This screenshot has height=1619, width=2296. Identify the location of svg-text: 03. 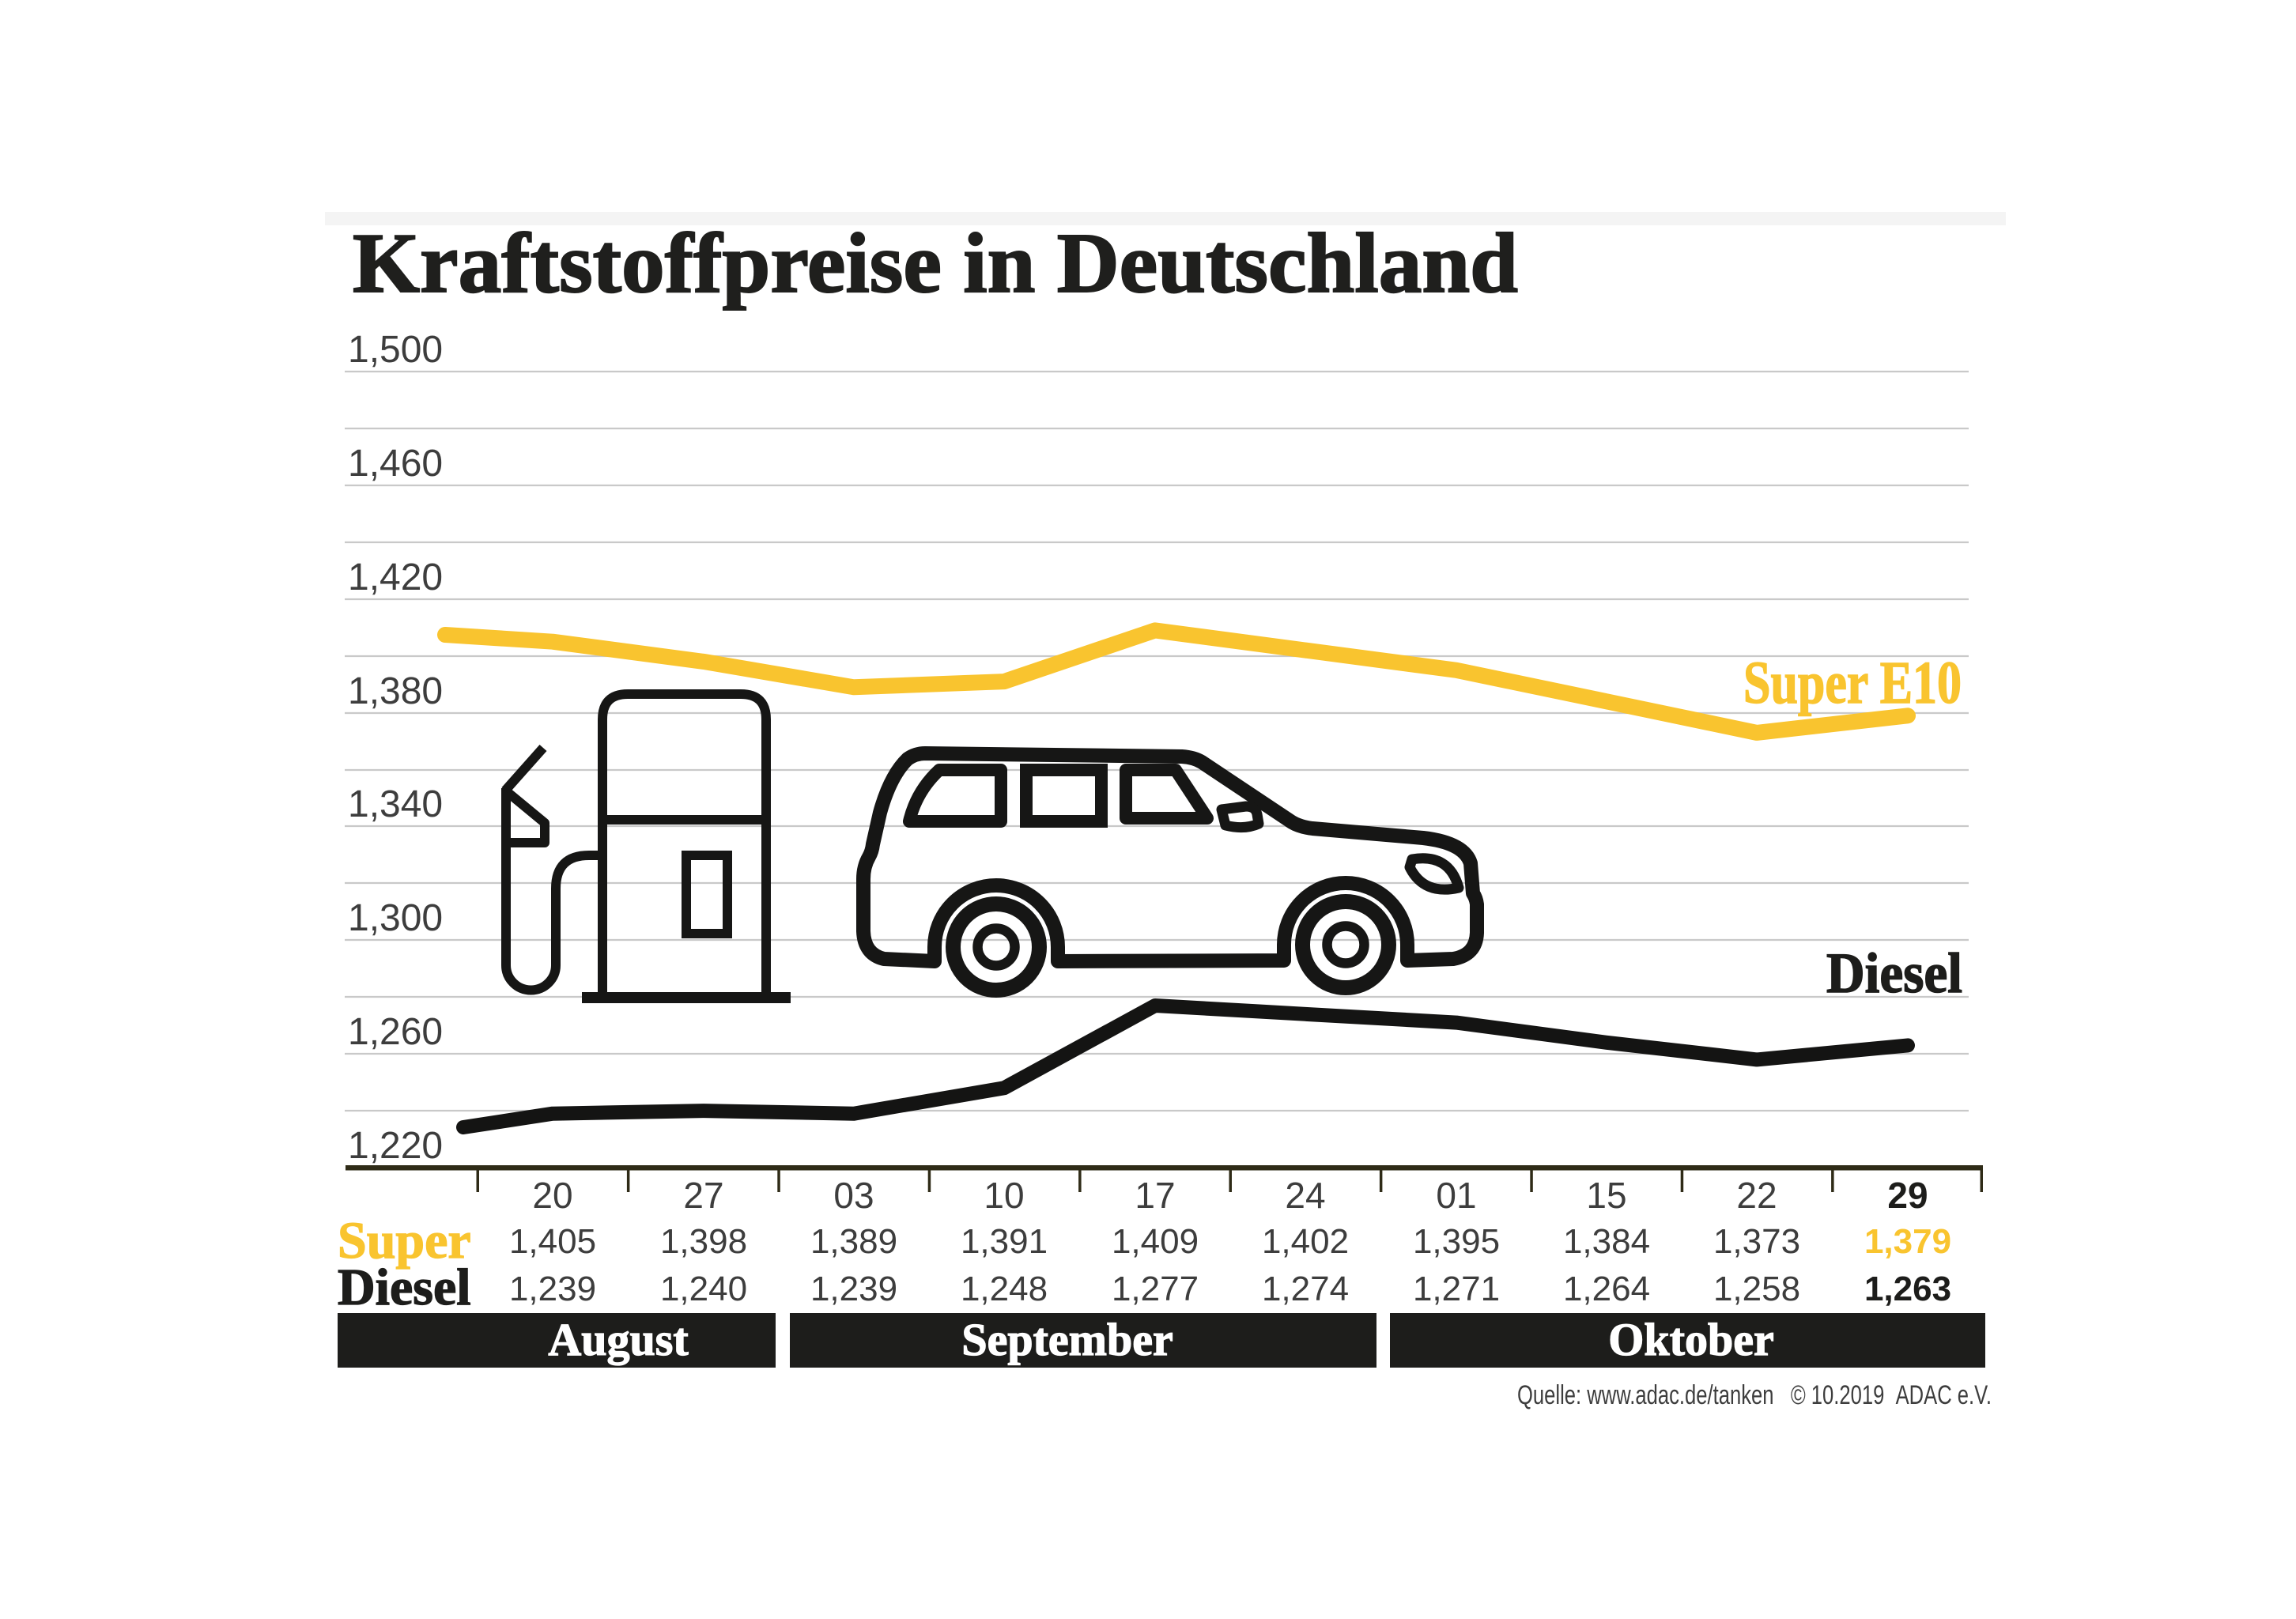
(853, 1195).